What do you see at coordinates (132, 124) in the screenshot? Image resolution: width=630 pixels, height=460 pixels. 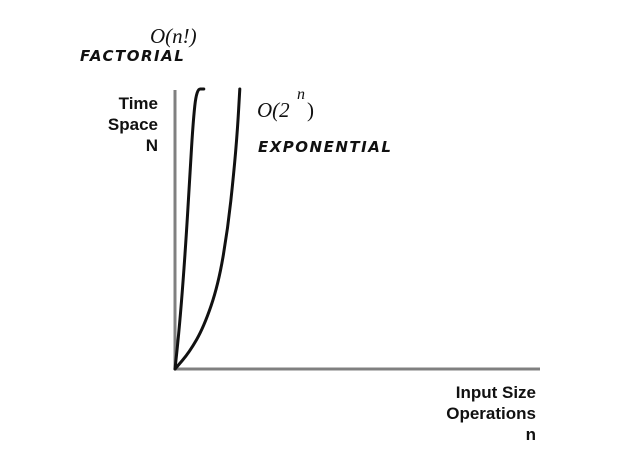 I see `y-axis-label-line-2: Space` at bounding box center [132, 124].